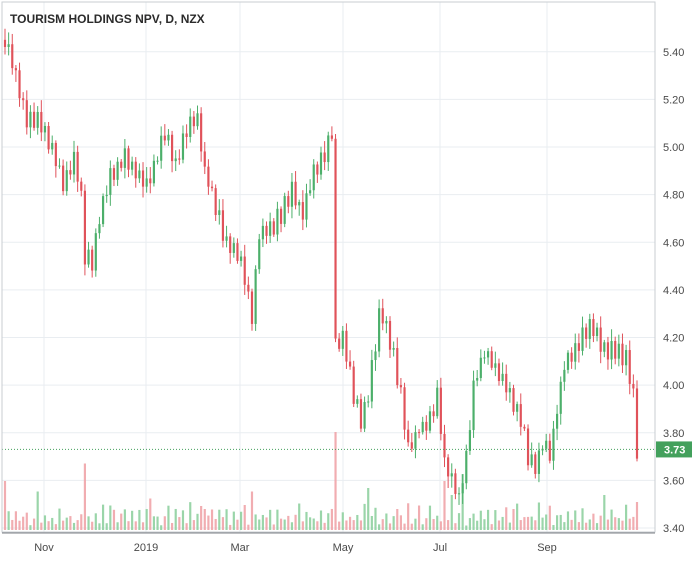  Describe the element at coordinates (547, 548) in the screenshot. I see `x-tick-label: Sep` at that location.